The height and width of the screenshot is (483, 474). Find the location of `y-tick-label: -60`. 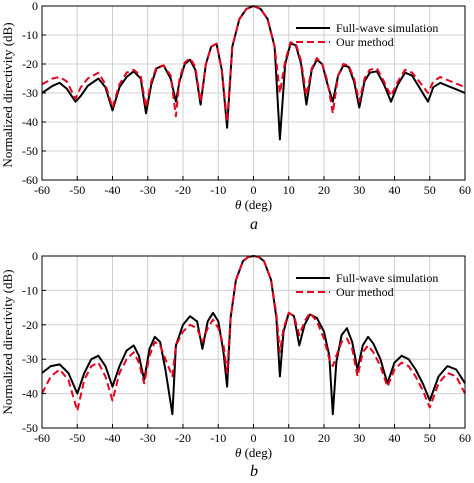

y-tick-label: -60 is located at coordinates (30, 180).